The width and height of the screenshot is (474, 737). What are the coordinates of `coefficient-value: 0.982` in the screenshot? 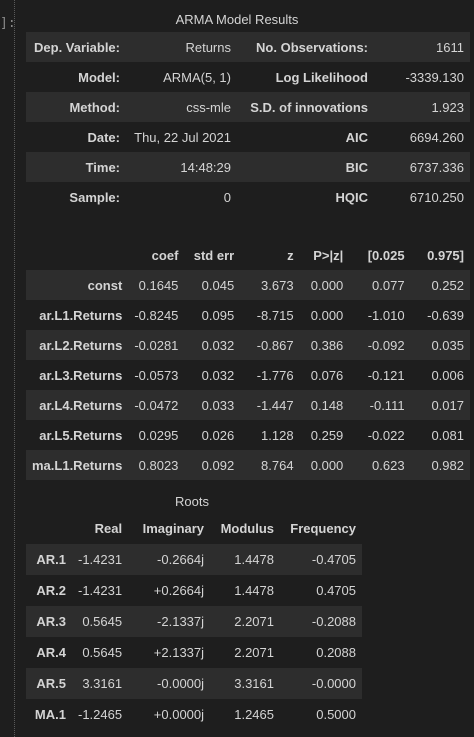 It's located at (447, 465).